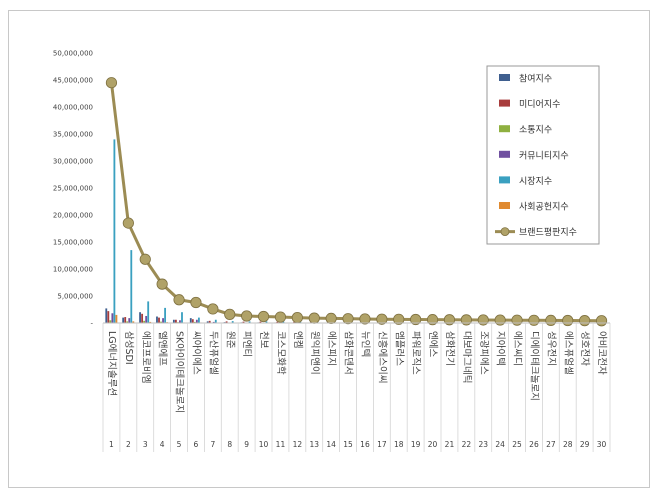  Describe the element at coordinates (450, 444) in the screenshot. I see `rank-label: 21` at that location.